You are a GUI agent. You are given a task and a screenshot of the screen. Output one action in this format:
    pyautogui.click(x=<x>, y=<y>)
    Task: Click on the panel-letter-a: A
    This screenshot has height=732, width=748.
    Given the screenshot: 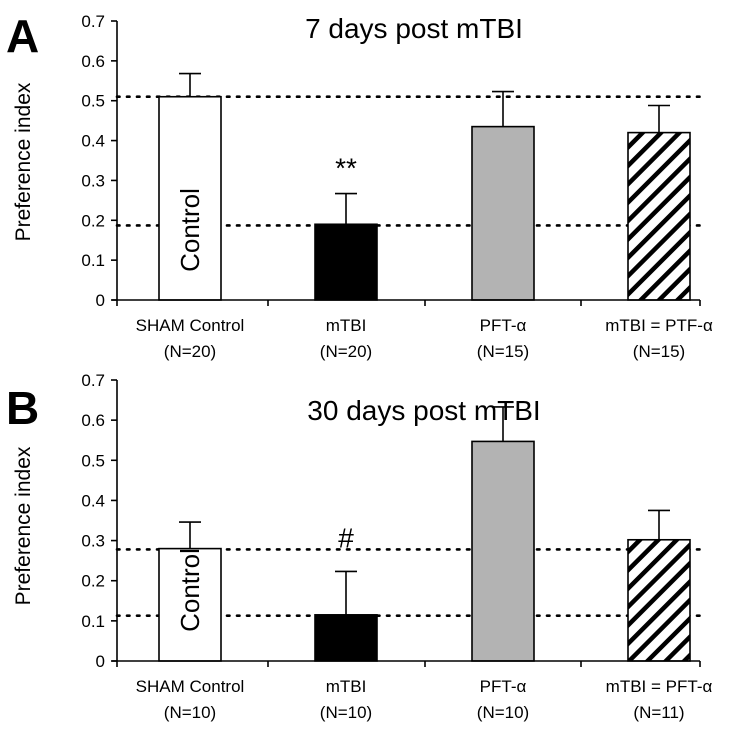 What is the action you would take?
    pyautogui.click(x=22, y=36)
    